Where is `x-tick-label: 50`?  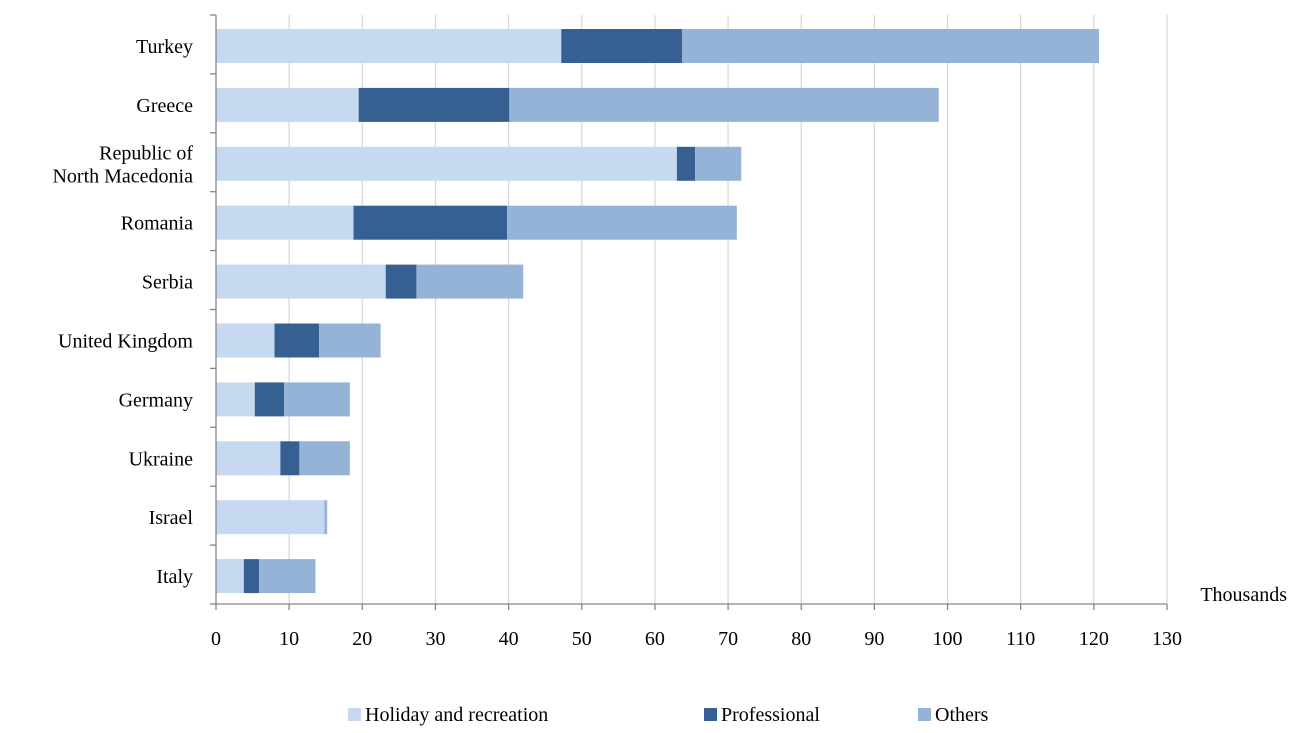 x-tick-label: 50 is located at coordinates (582, 639).